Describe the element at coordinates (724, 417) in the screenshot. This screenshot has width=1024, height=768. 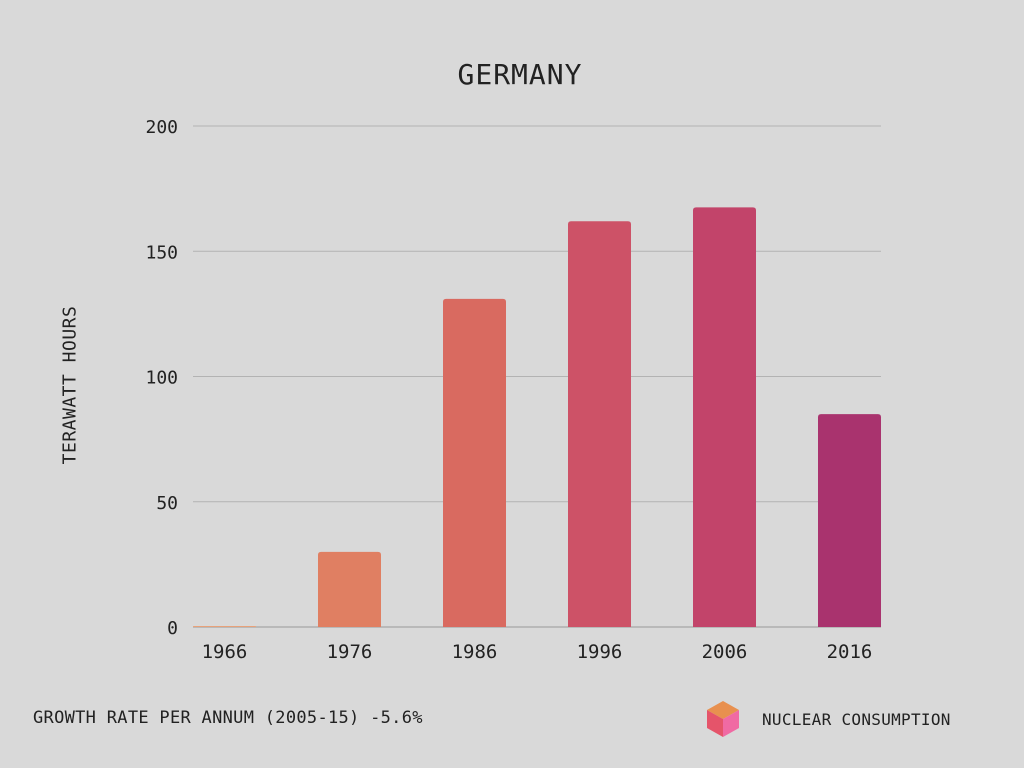
I see `bar-2006` at that location.